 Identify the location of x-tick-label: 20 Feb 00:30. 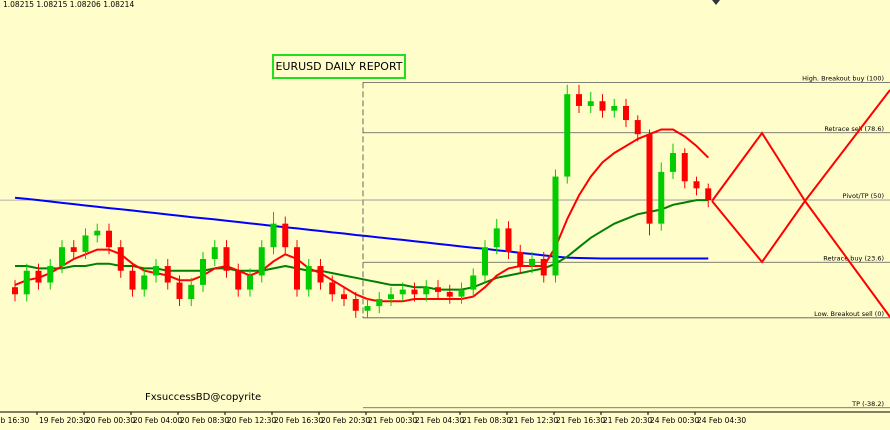
(110, 420).